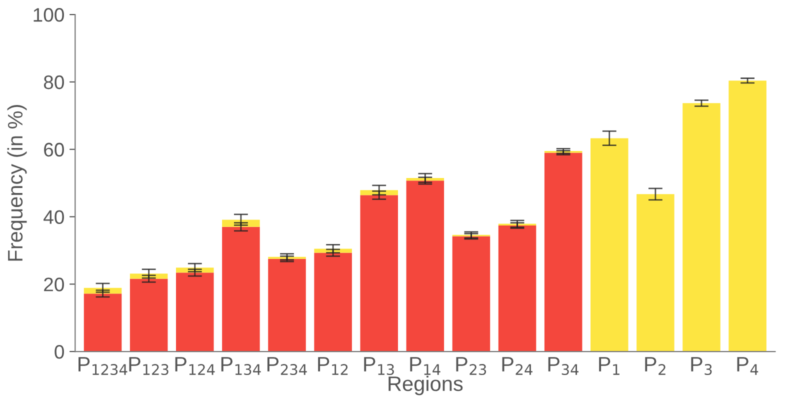 This screenshot has width=791, height=416. Describe the element at coordinates (747, 366) in the screenshot. I see `x-tick-label: P$_{4}$` at that location.